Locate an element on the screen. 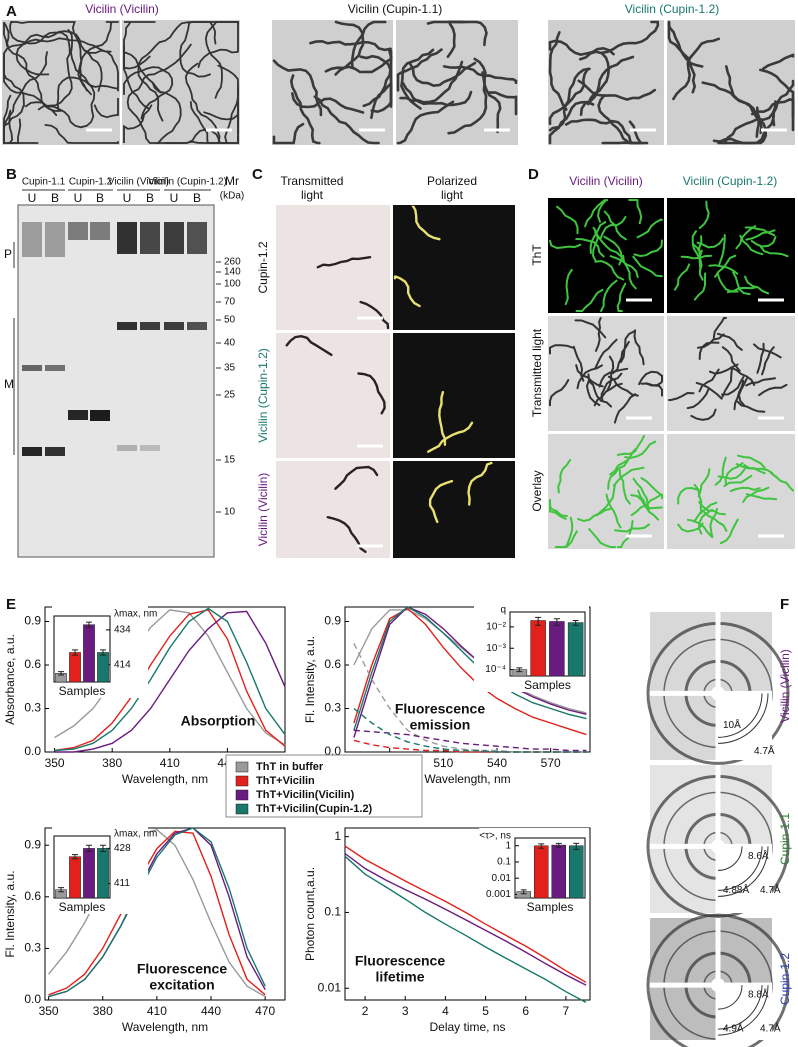 This screenshot has width=798, height=1047. panel-title: Vicilin (Vicilin) is located at coordinates (122, 9).